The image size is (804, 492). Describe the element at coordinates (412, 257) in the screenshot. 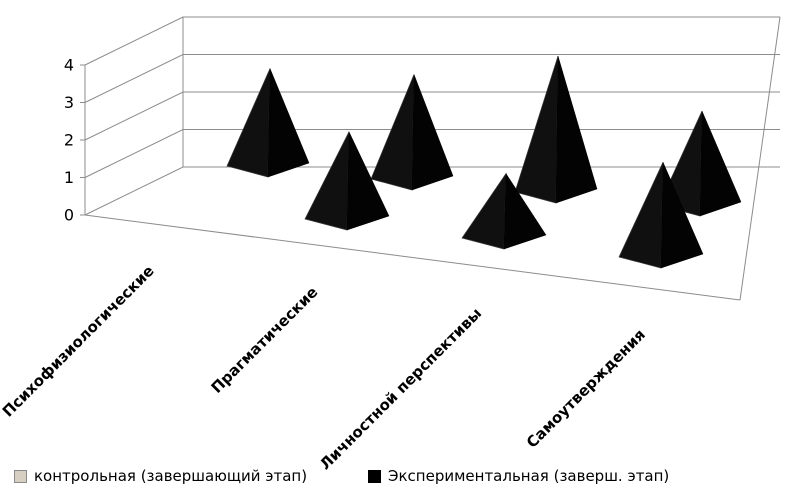

I see `floor-front-edge` at that location.